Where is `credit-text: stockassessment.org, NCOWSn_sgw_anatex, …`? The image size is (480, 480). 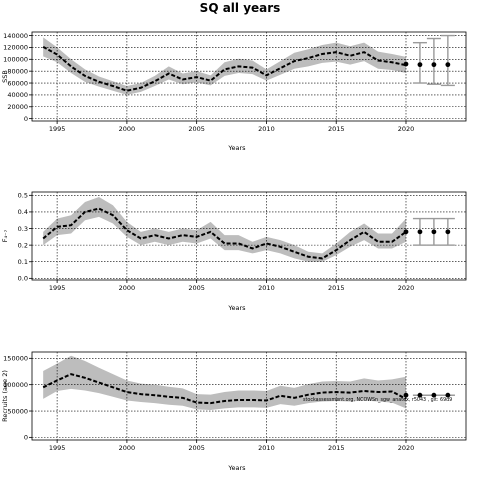 credit-text: stockassessment.org, NCOWSn_sgw_anatex, … is located at coordinates (377, 400).